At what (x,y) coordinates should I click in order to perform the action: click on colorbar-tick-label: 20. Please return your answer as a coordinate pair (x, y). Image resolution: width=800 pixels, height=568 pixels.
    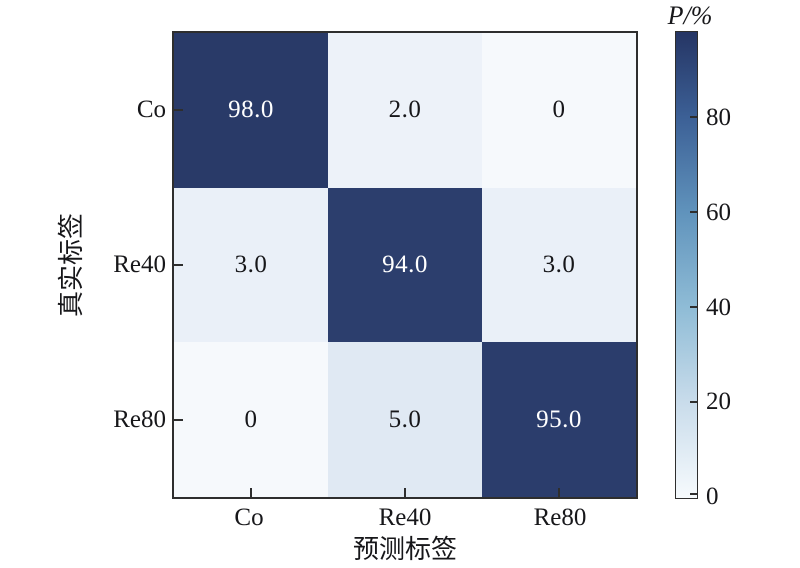
    Looking at the image, I should click on (718, 401).